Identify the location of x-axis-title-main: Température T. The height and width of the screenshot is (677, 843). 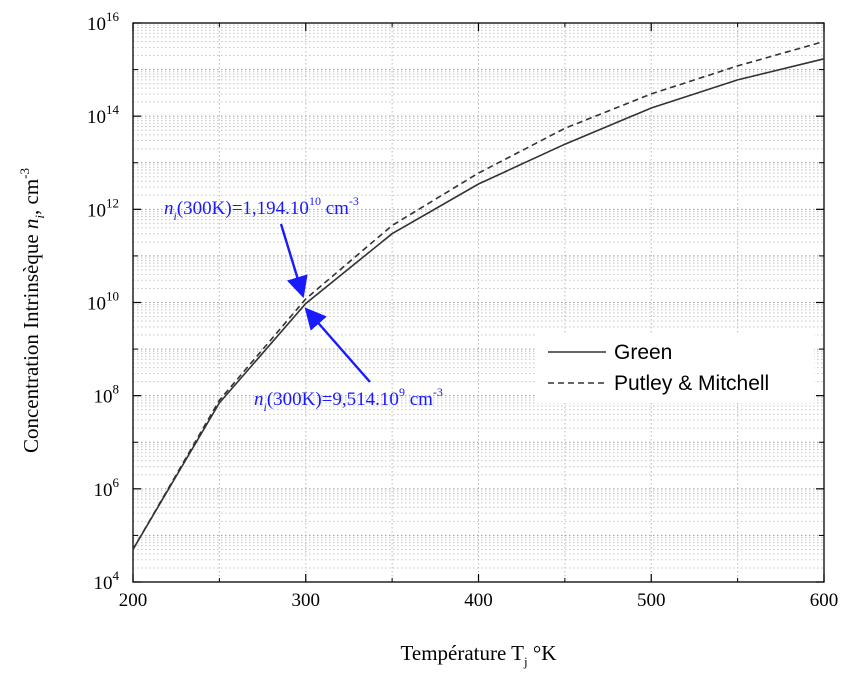
(463, 653).